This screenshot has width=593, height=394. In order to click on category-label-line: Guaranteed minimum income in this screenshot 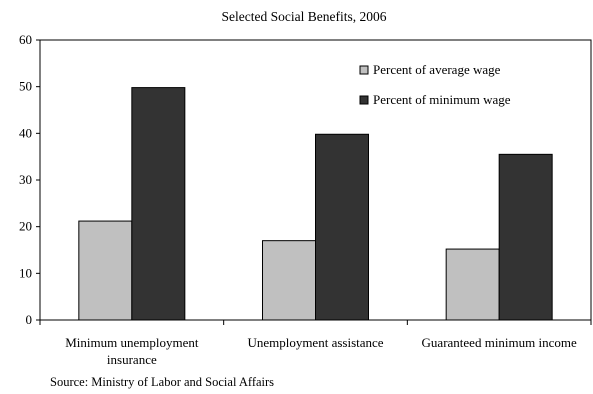, I will do `click(499, 342)`.